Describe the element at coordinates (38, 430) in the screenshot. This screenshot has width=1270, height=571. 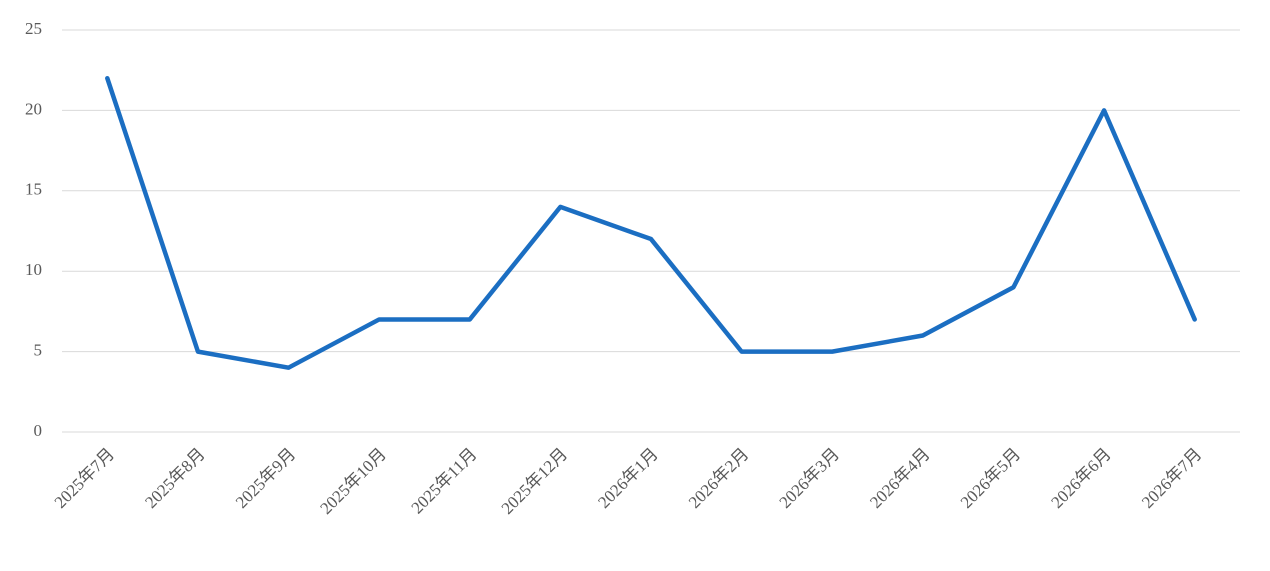
I see `y-tick-label: 0` at that location.